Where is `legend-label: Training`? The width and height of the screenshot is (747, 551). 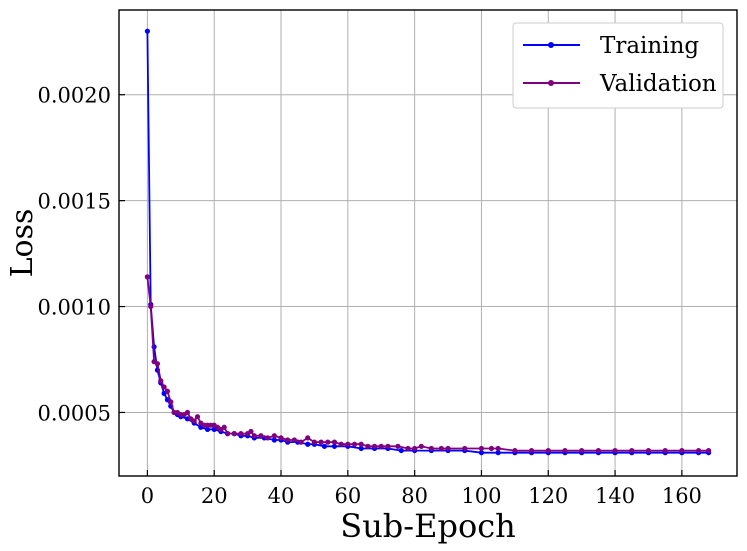
legend-label: Training is located at coordinates (649, 46).